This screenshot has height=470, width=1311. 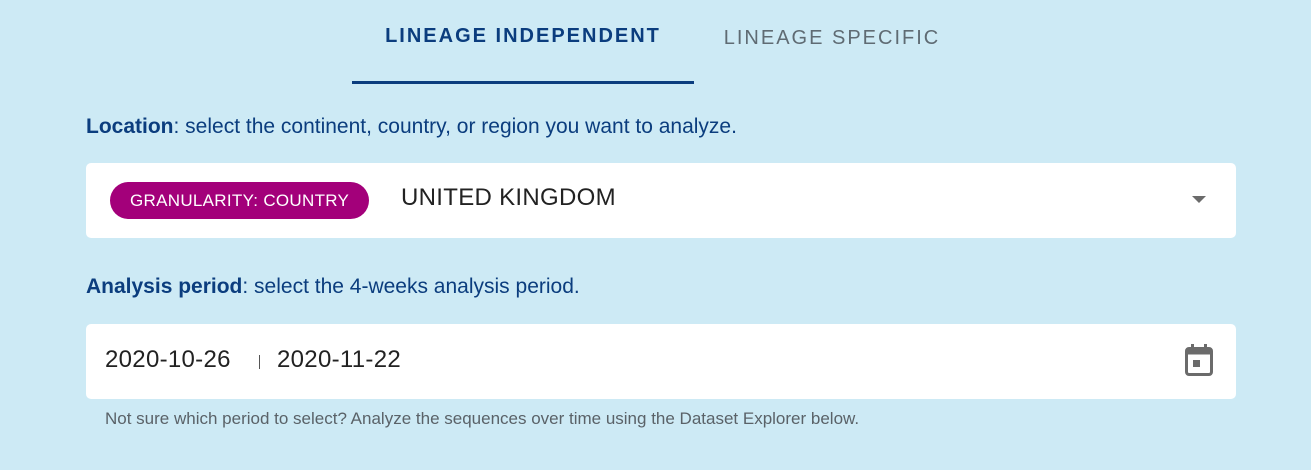 I want to click on analysis-period-label-title: Analysis period, so click(x=164, y=286).